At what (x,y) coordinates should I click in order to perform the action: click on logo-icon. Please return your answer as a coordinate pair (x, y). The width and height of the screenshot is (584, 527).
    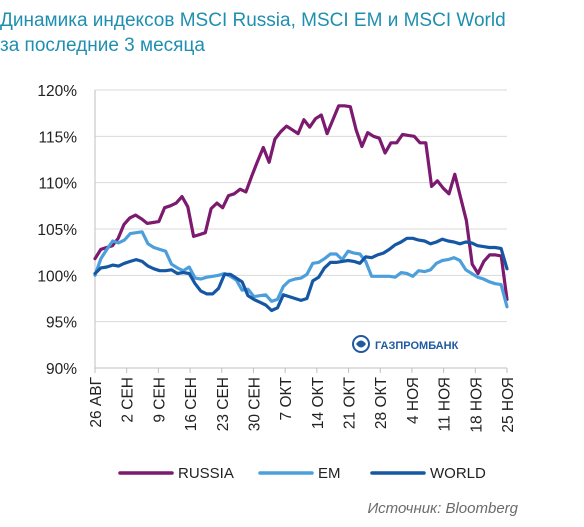
    Looking at the image, I should click on (361, 344).